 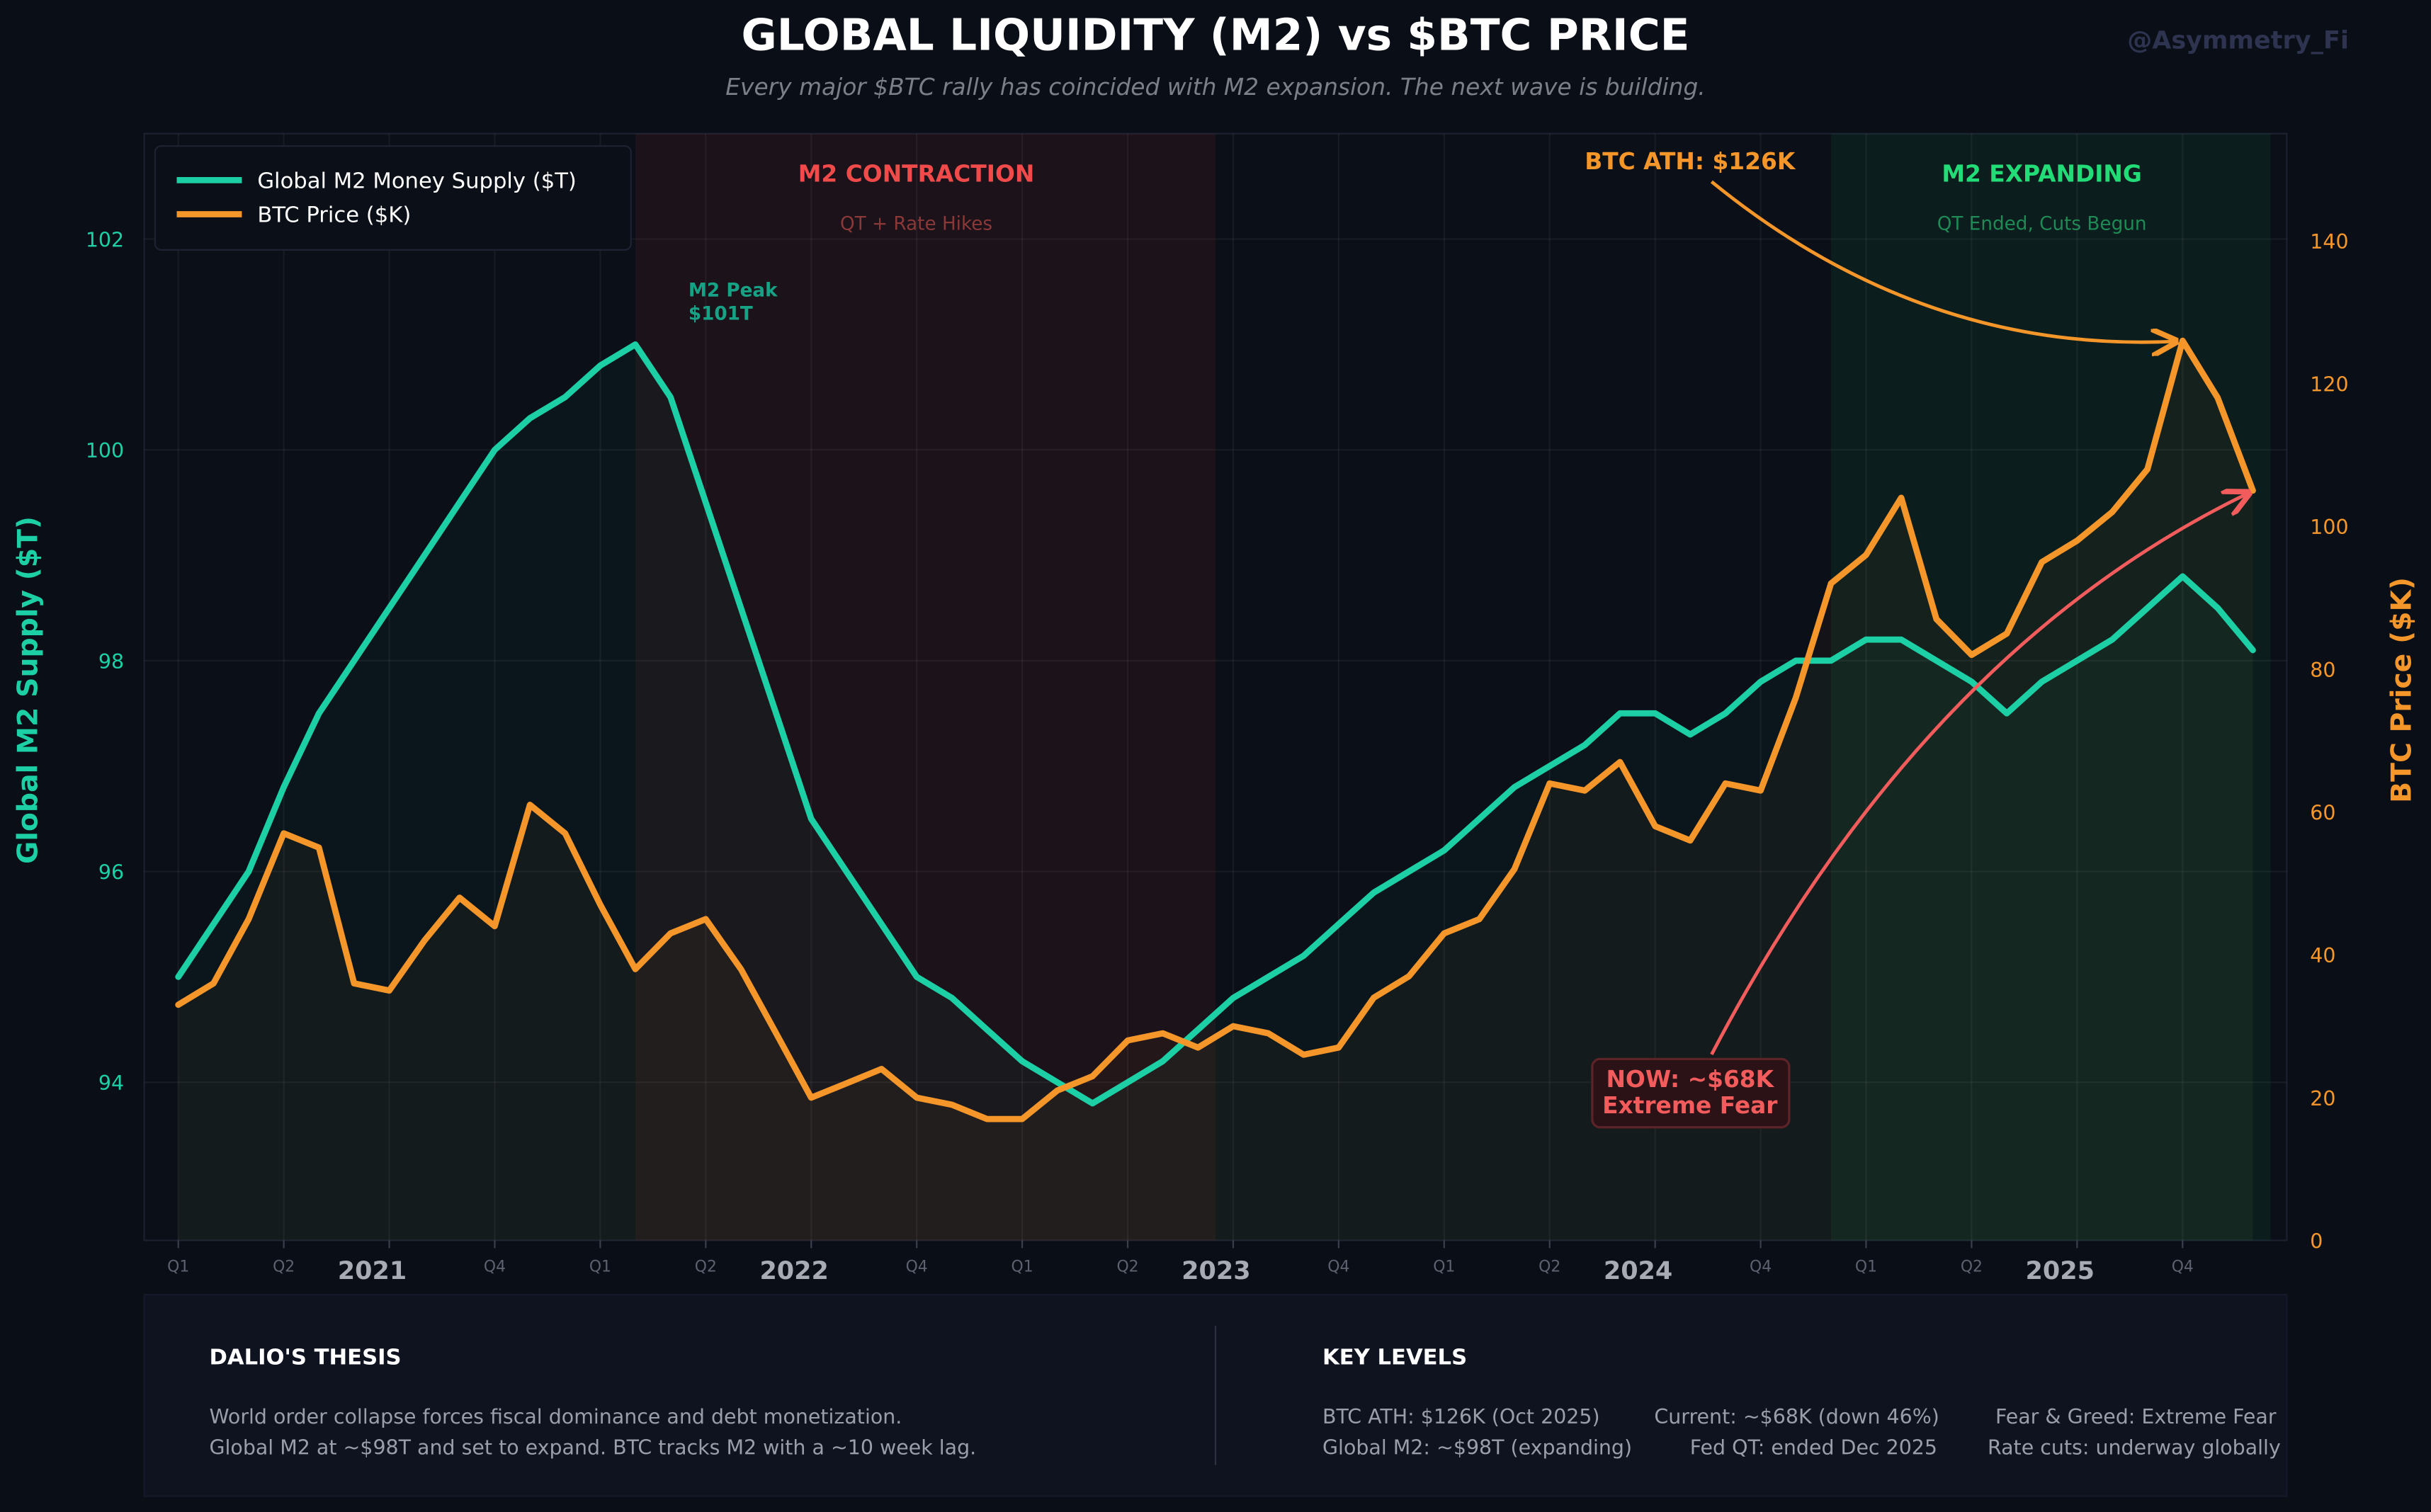 What do you see at coordinates (105, 239) in the screenshot?
I see `y-left-tick-label: 102` at bounding box center [105, 239].